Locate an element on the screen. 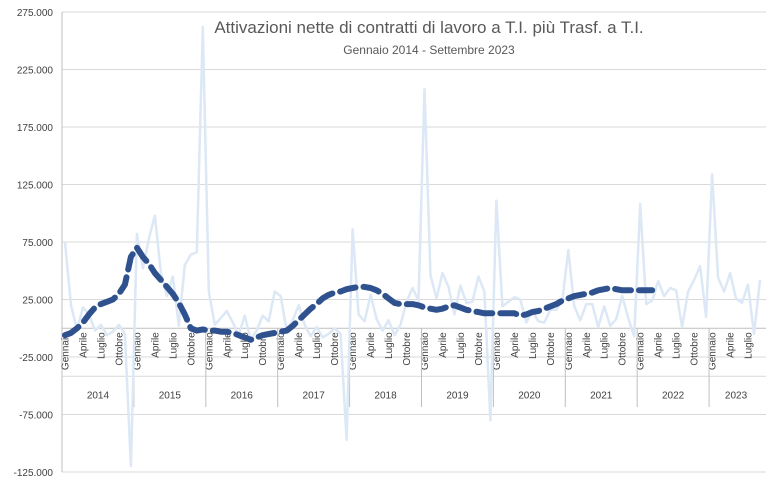 The height and width of the screenshot is (487, 779). year-label: 2016 is located at coordinates (242, 395).